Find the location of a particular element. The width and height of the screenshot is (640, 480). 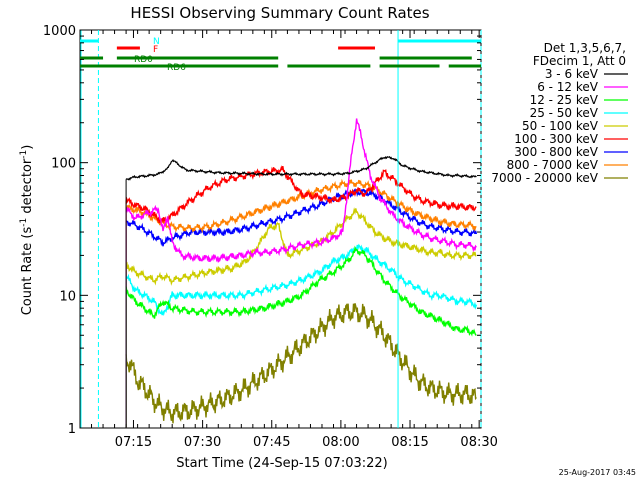

legend-entry-label: 100 - 300 keV is located at coordinates (556, 139).